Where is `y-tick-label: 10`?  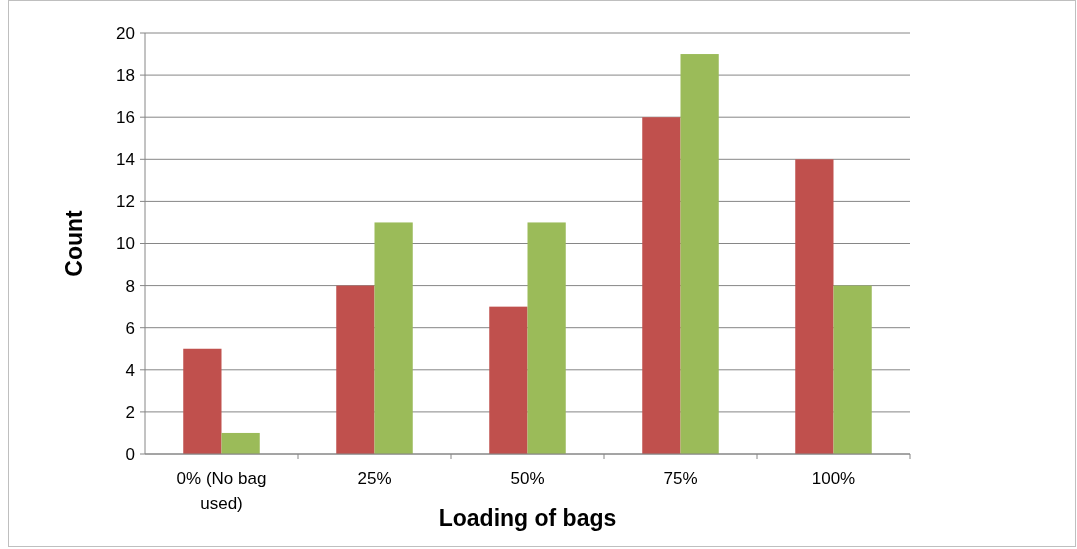 y-tick-label: 10 is located at coordinates (125, 244).